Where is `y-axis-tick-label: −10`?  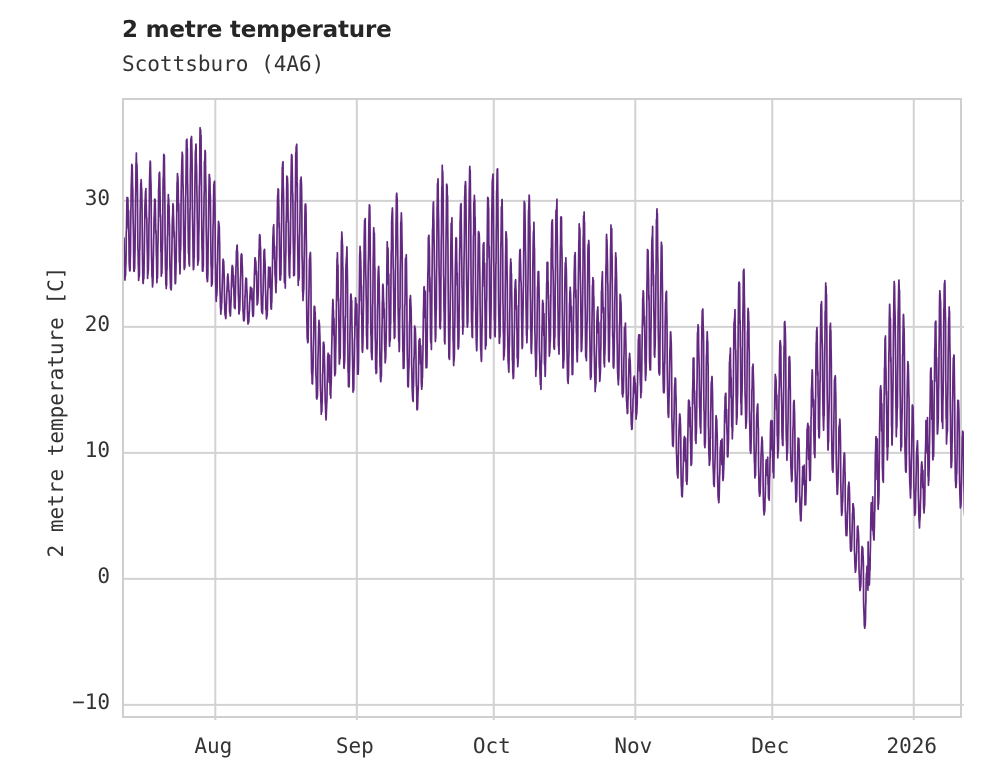
y-axis-tick-label: −10 is located at coordinates (91, 701).